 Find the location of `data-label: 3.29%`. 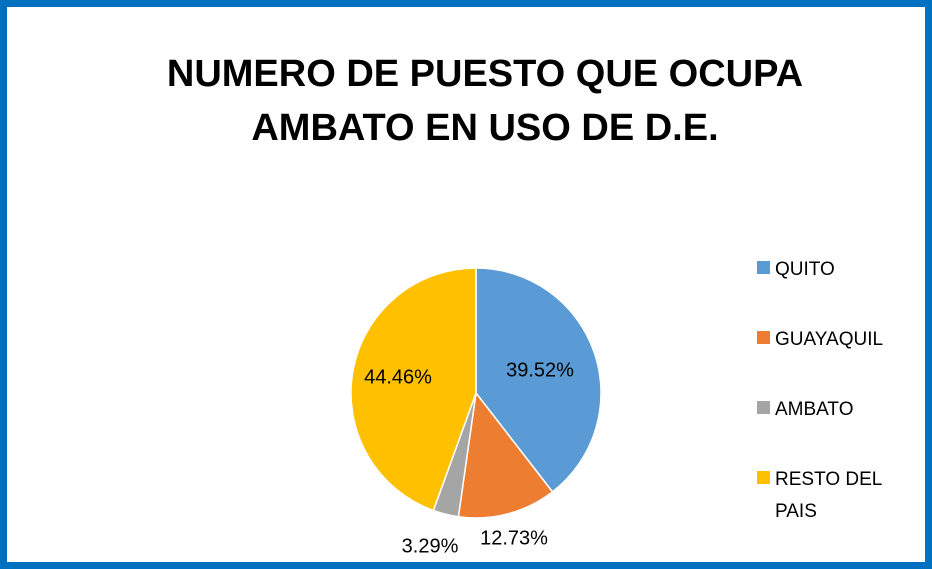

data-label: 3.29% is located at coordinates (430, 546).